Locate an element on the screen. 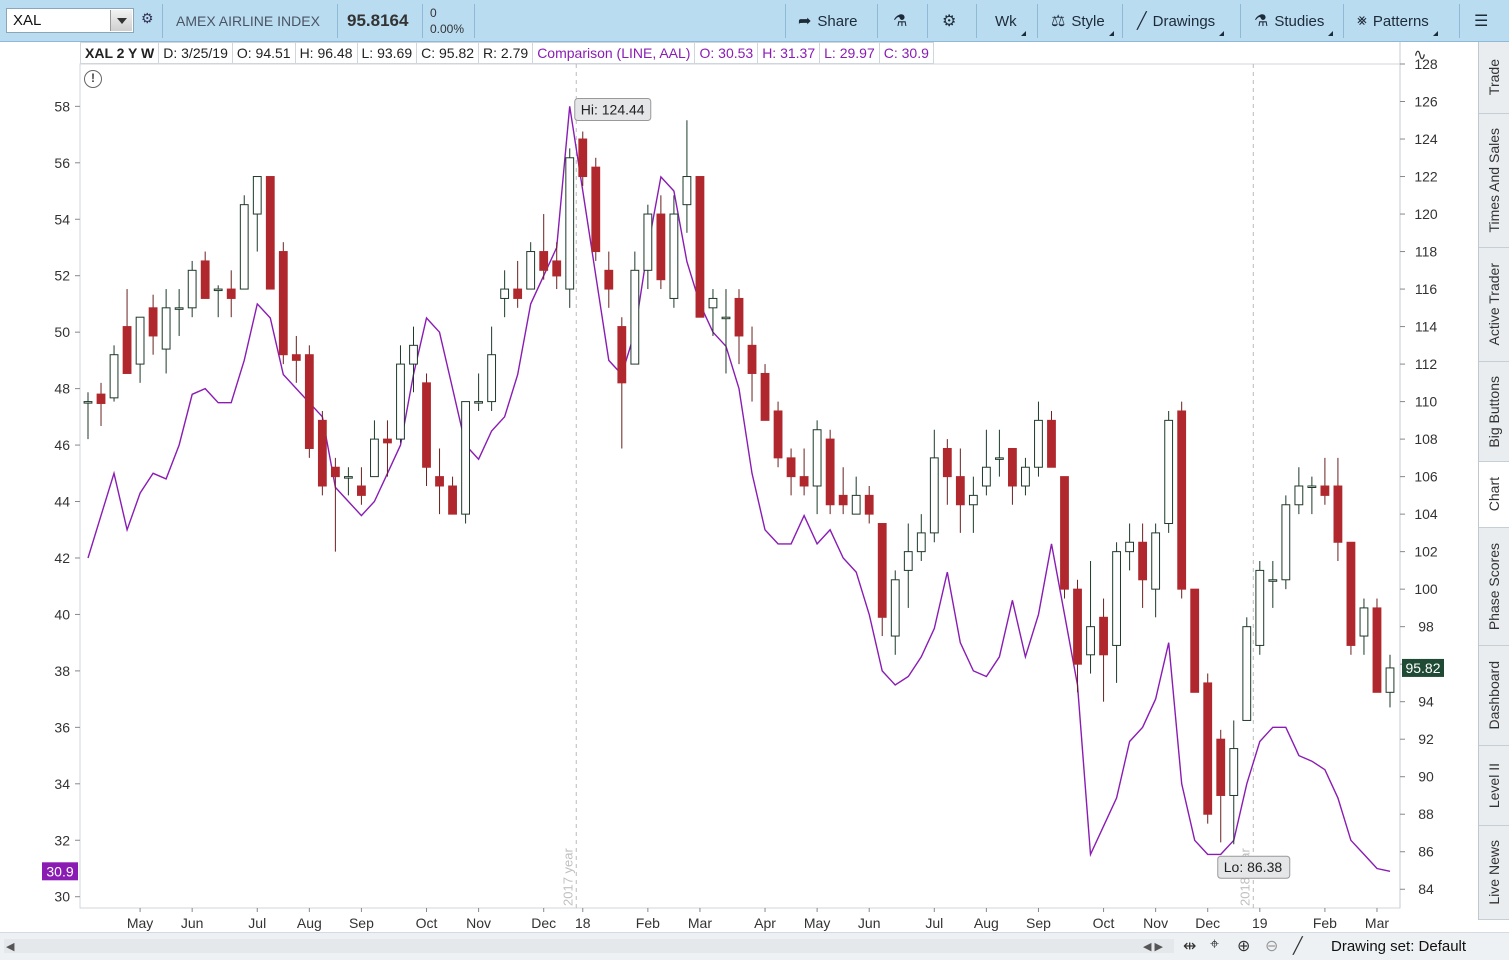  tab-live-news: Live News is located at coordinates (1494, 873).